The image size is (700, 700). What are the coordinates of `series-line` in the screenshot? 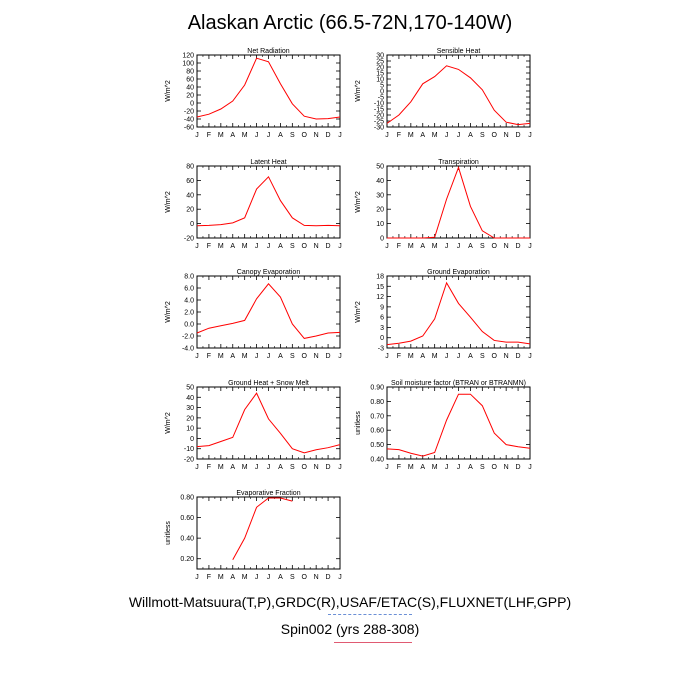 It's located at (268, 201).